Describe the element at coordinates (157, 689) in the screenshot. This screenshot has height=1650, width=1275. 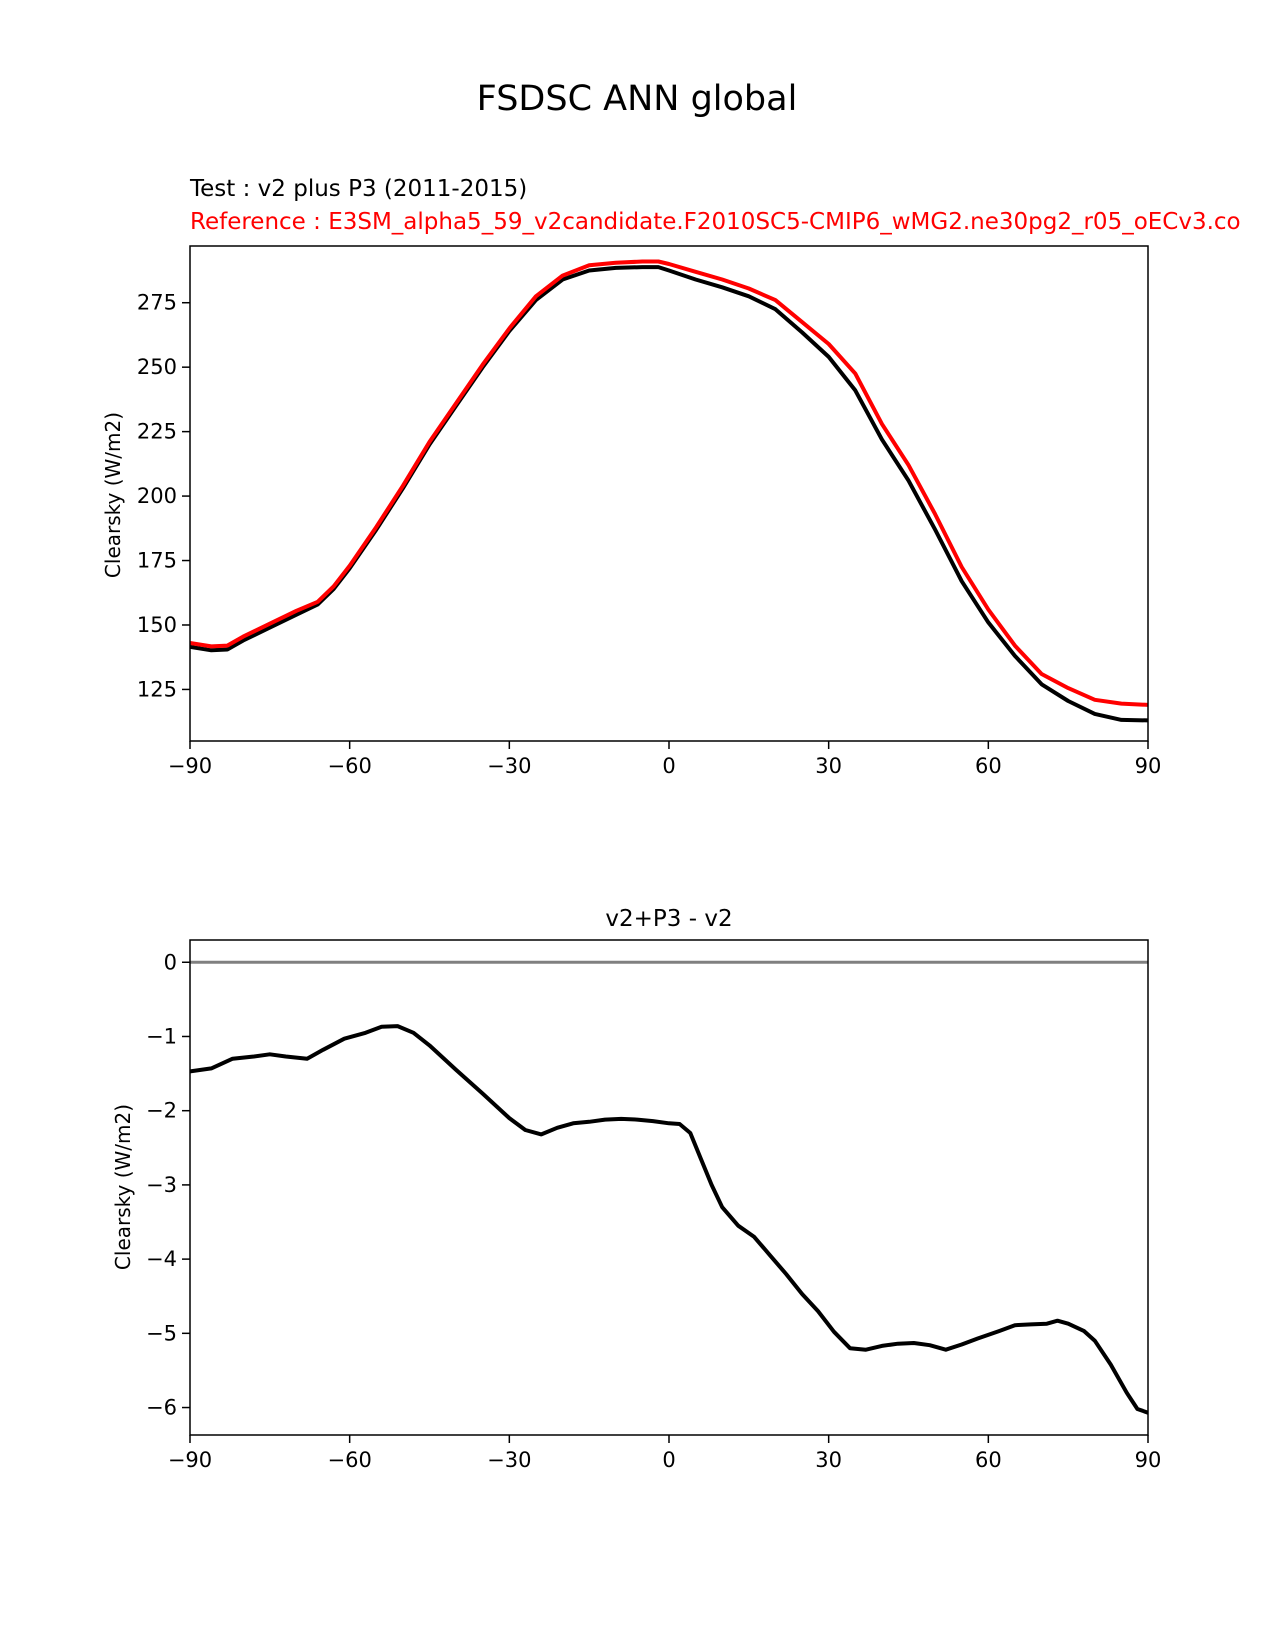
I see `top-ytick-label: 125` at that location.